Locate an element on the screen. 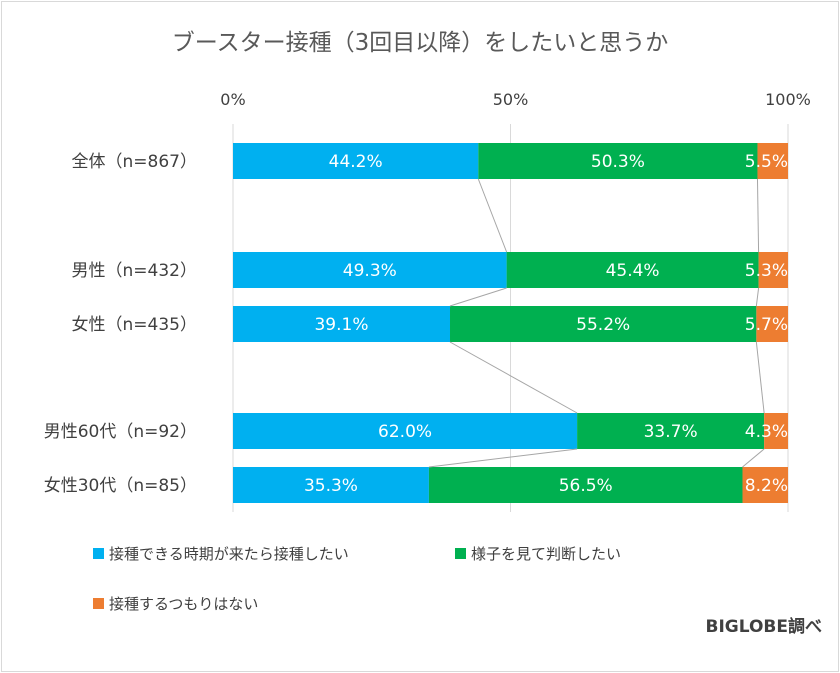 The image size is (840, 673). data-label: 4.3% is located at coordinates (766, 432).